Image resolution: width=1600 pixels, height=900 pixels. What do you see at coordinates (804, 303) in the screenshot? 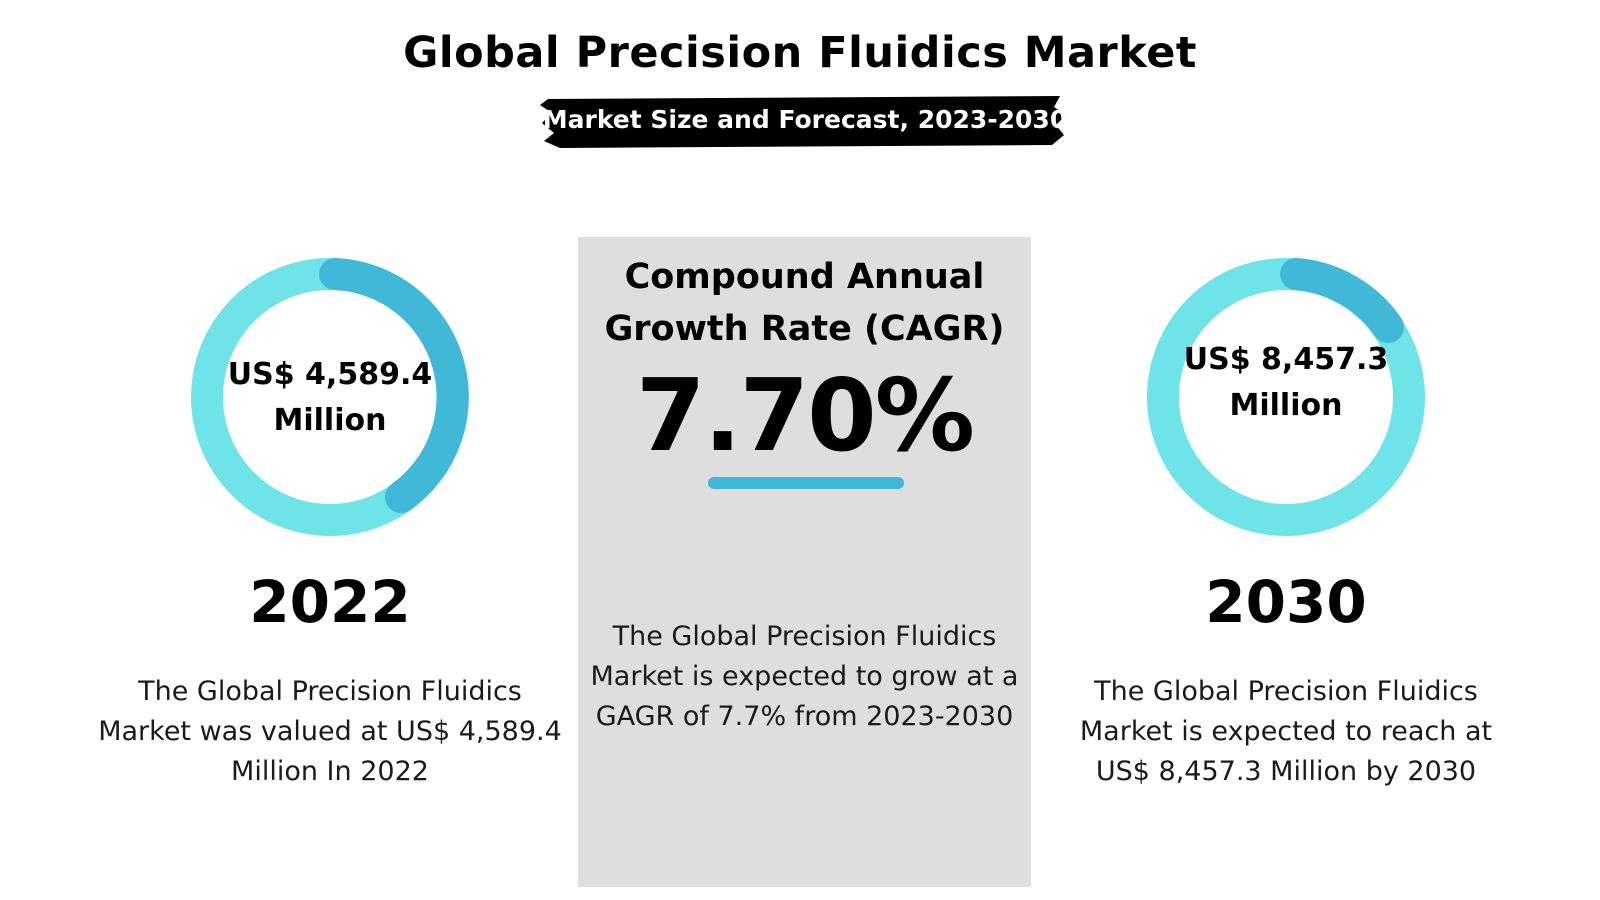
I see `cagr-heading: Compound Annual Growth Rate (CAGR)` at bounding box center [804, 303].